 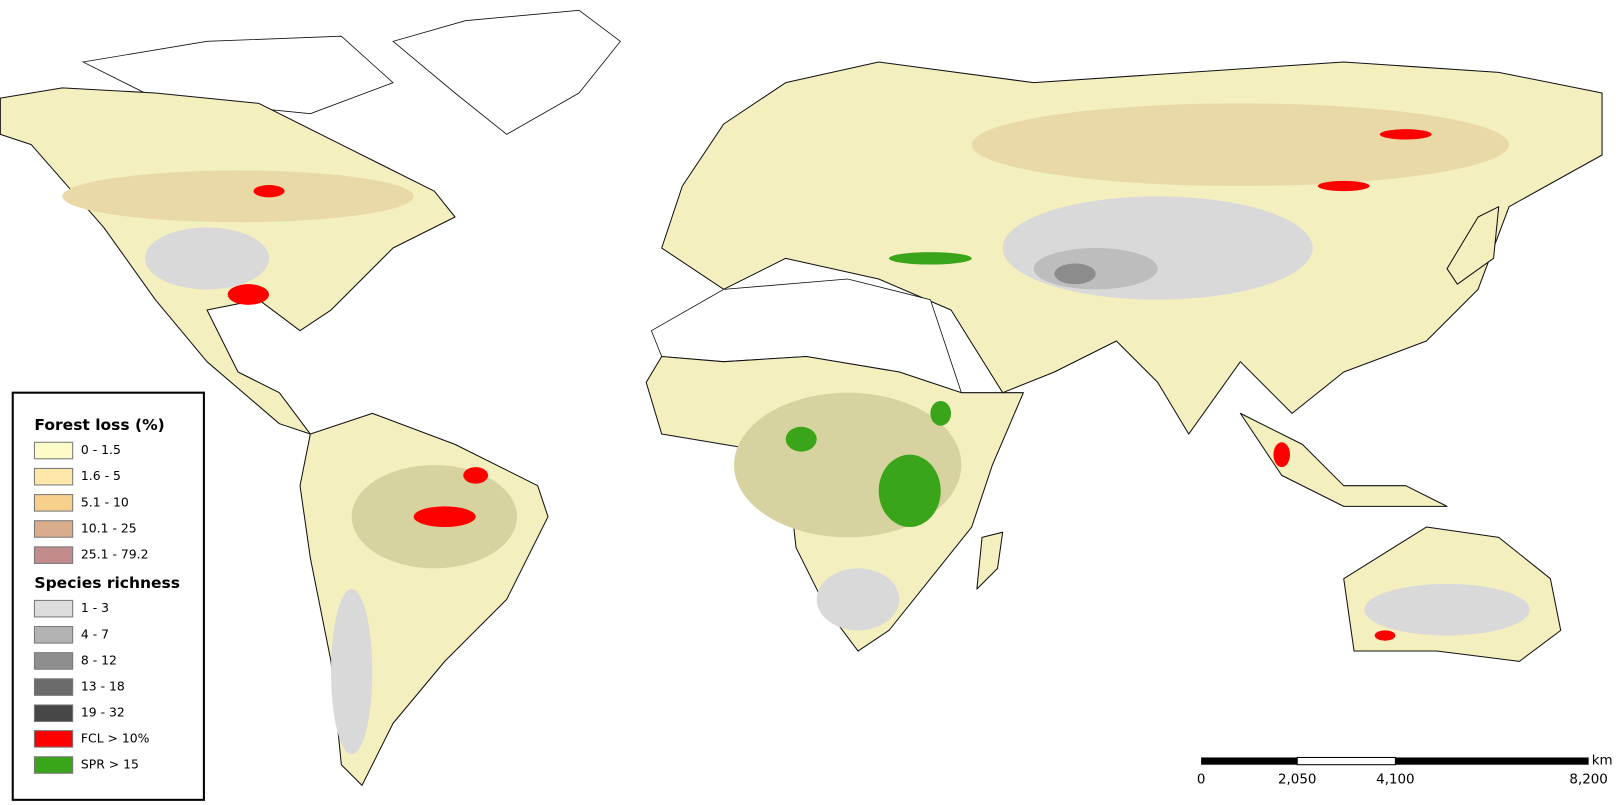 I want to click on legend-label: 1.6 - 5, so click(x=101, y=475).